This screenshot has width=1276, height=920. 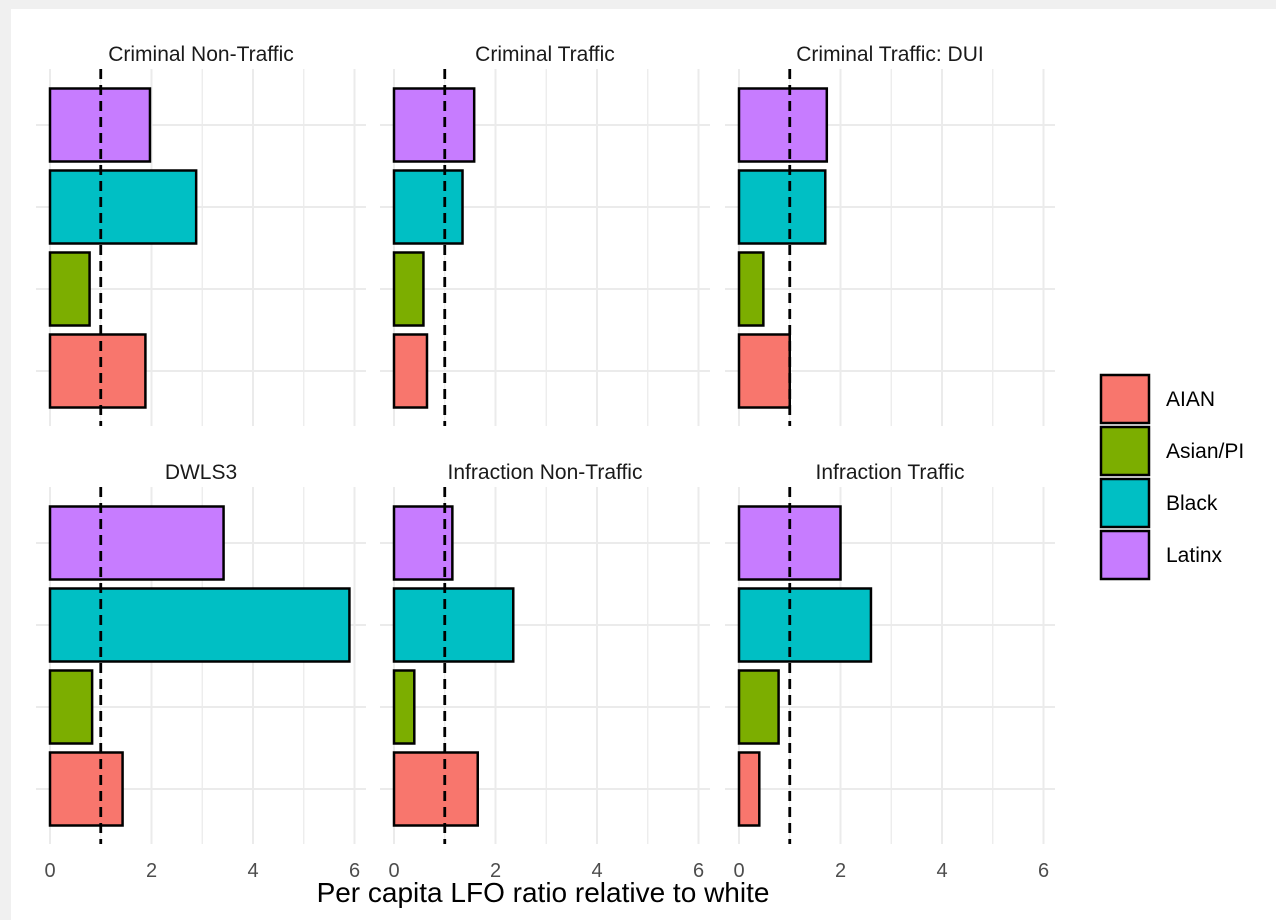 I want to click on facet-title: Criminal Traffic, so click(x=545, y=54).